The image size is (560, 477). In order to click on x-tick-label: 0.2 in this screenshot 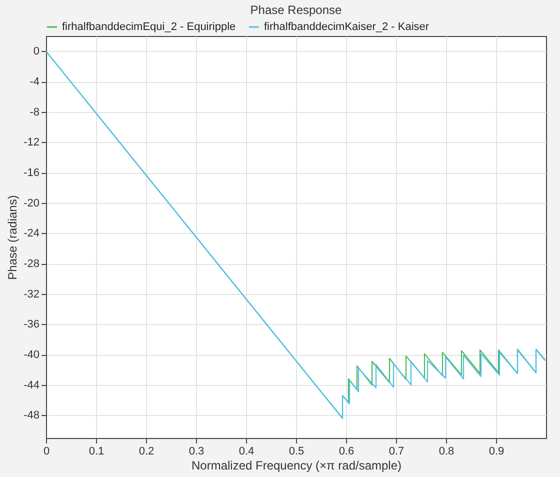, I will do `click(146, 452)`.